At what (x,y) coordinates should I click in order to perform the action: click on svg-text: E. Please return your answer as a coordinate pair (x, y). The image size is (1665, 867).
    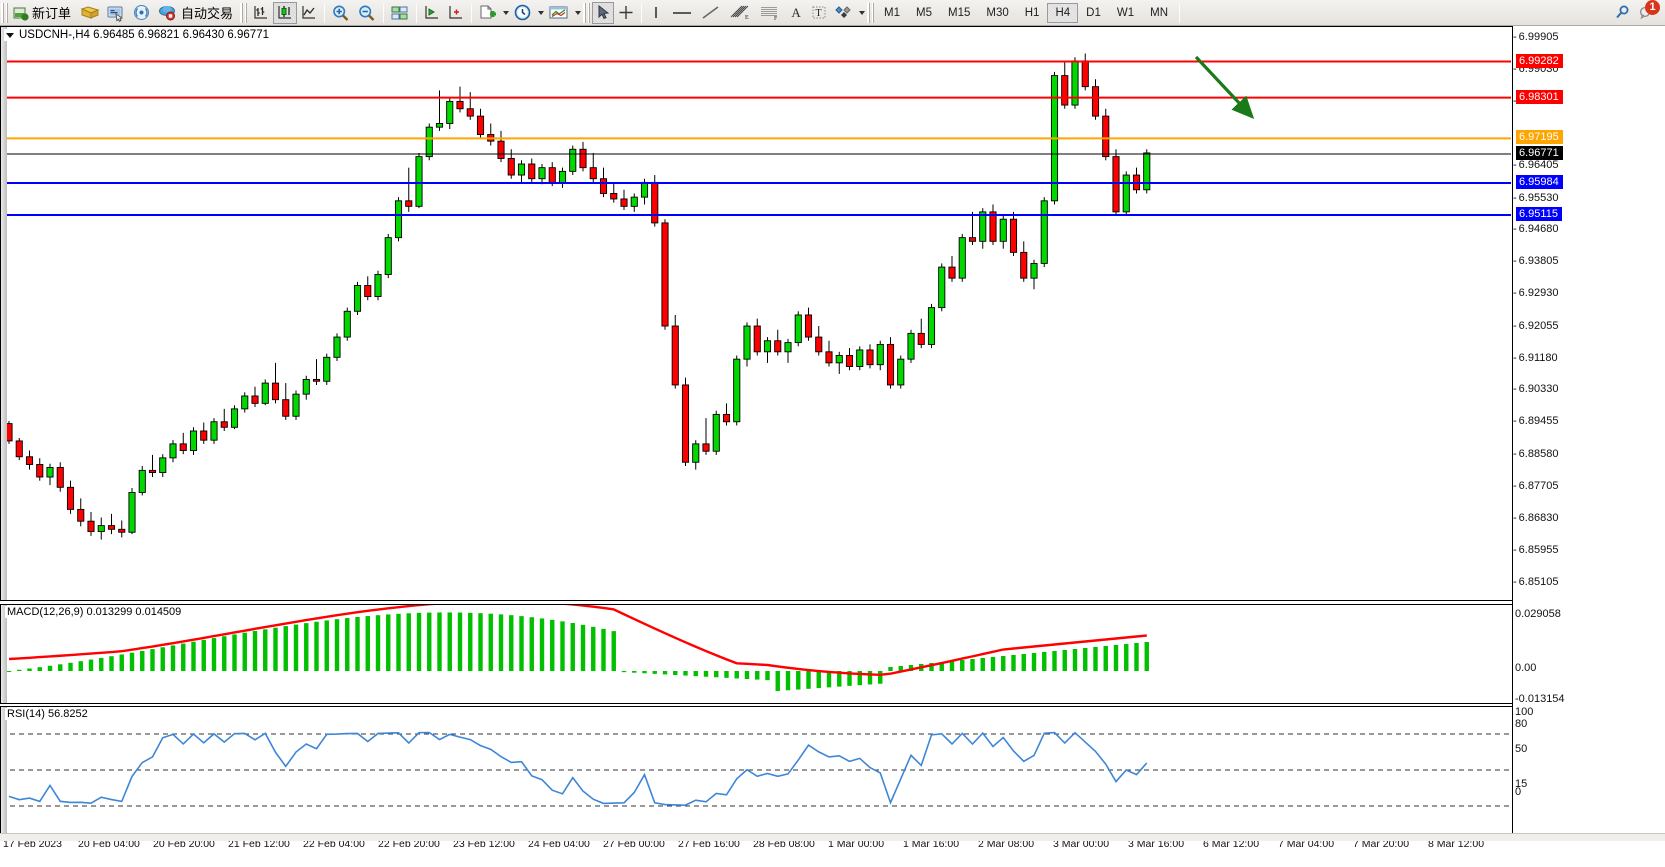
    Looking at the image, I should click on (747, 18).